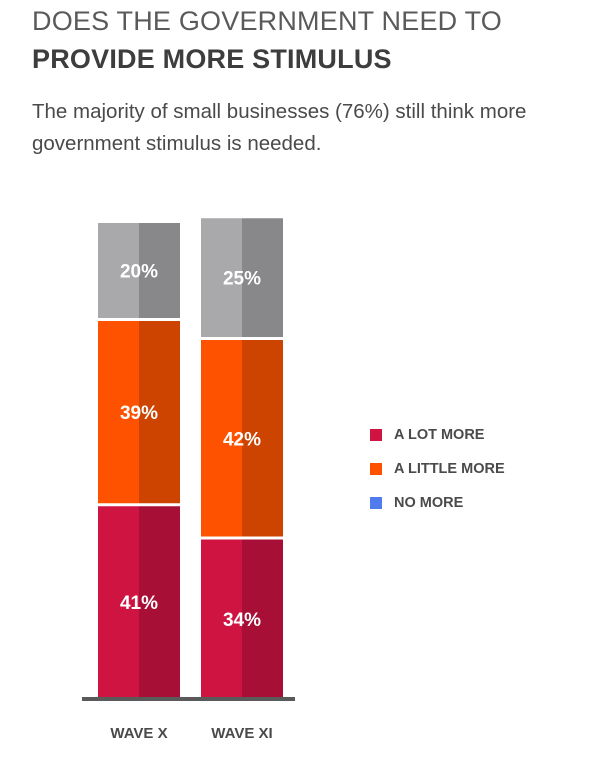 The image size is (609, 769). What do you see at coordinates (376, 503) in the screenshot?
I see `legend-swatch-no-more` at bounding box center [376, 503].